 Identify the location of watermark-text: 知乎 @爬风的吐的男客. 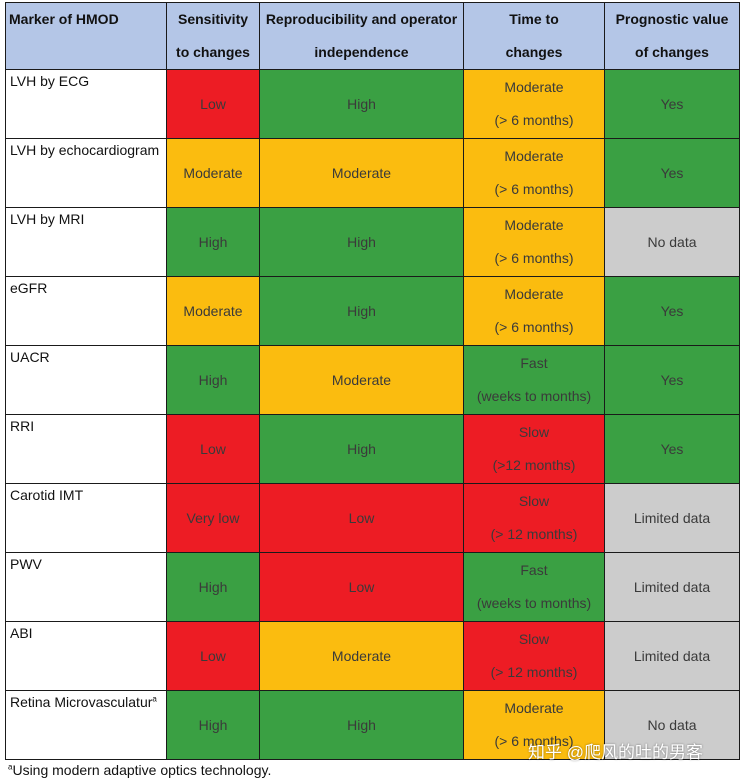
(615, 752).